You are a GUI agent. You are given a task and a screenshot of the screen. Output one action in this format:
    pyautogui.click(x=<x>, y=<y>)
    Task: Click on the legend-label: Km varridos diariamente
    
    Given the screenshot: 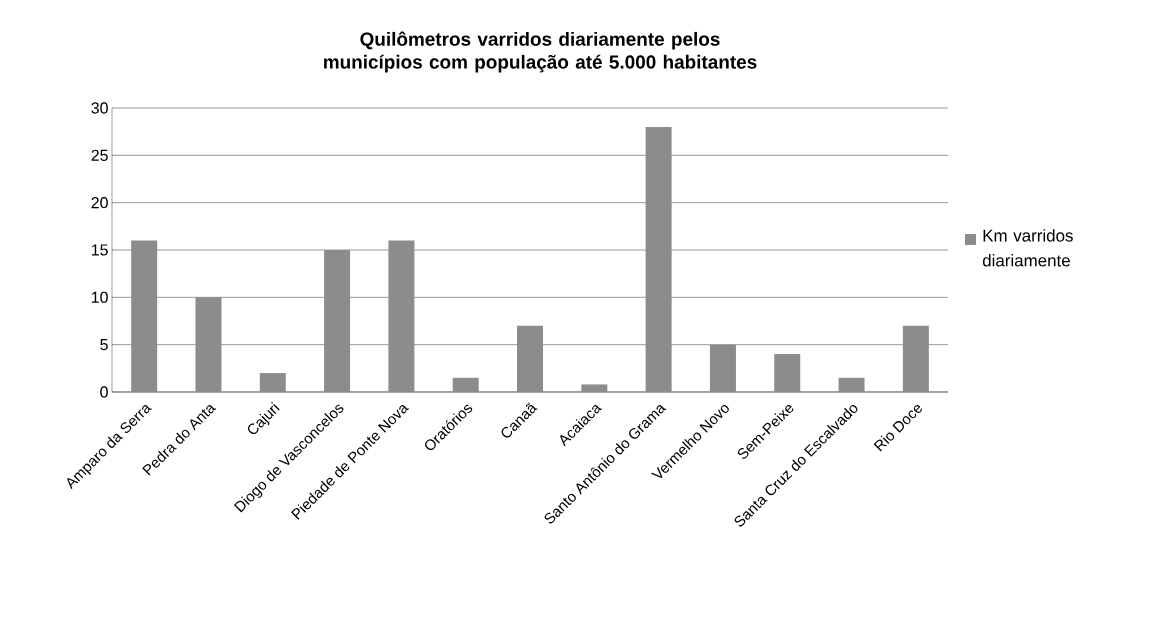 What is the action you would take?
    pyautogui.click(x=1027, y=248)
    